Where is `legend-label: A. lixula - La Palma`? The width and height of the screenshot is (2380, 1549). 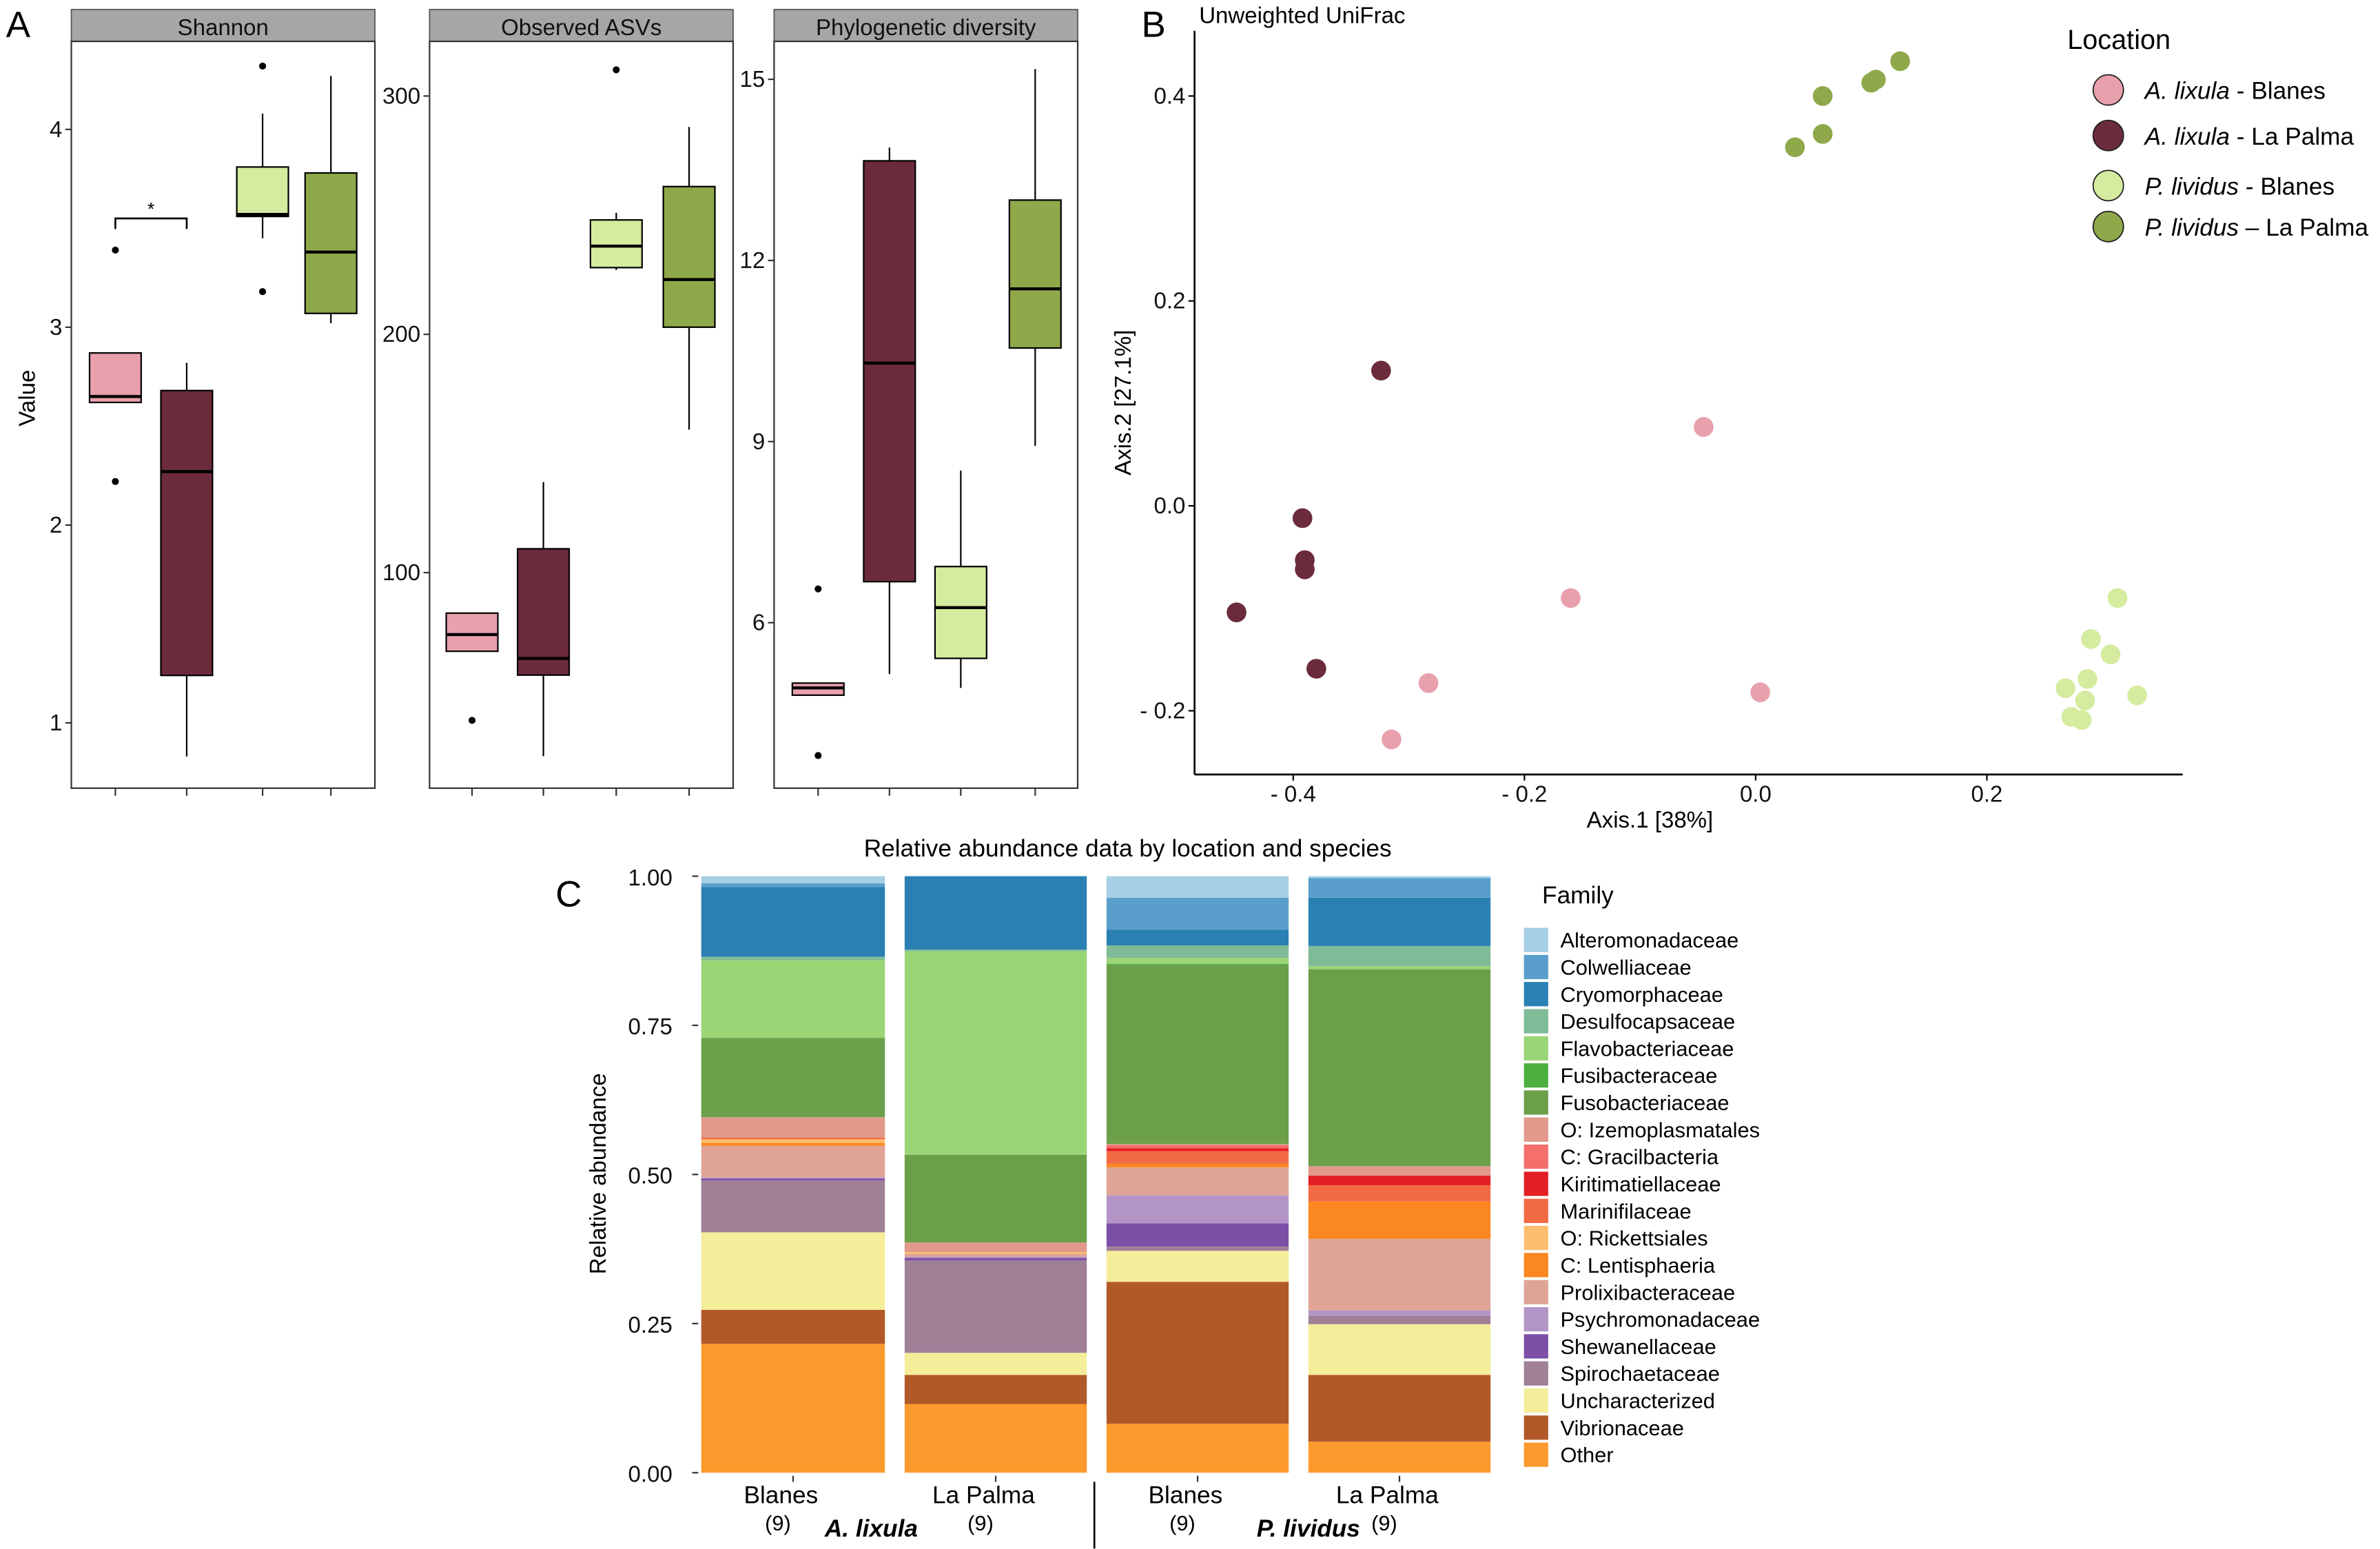
legend-label: A. lixula - La Palma is located at coordinates (2249, 136).